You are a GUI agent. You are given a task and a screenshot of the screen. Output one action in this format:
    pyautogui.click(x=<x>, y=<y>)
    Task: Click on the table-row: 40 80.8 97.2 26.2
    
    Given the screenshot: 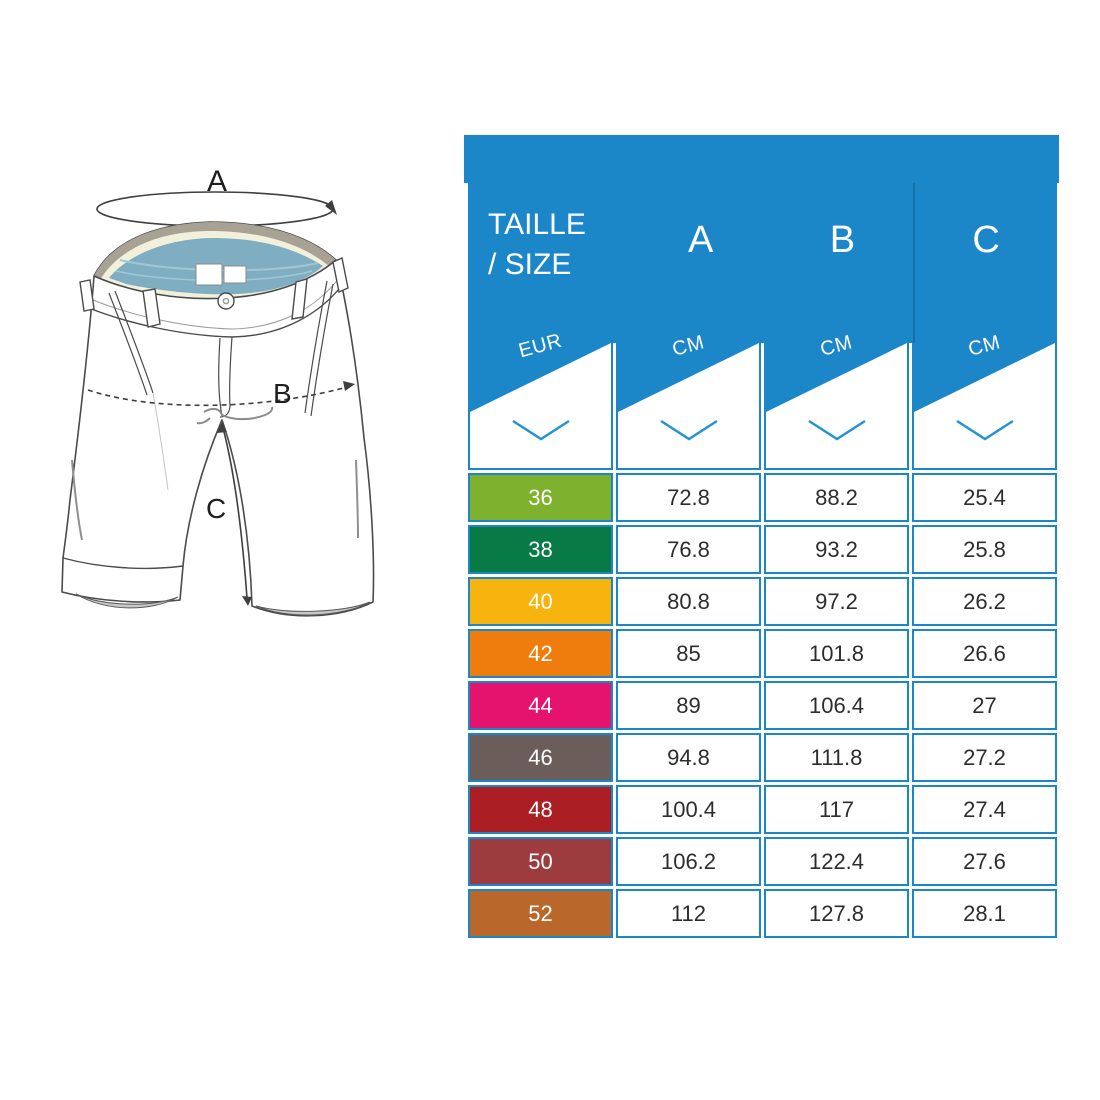 What is the action you would take?
    pyautogui.click(x=762, y=601)
    